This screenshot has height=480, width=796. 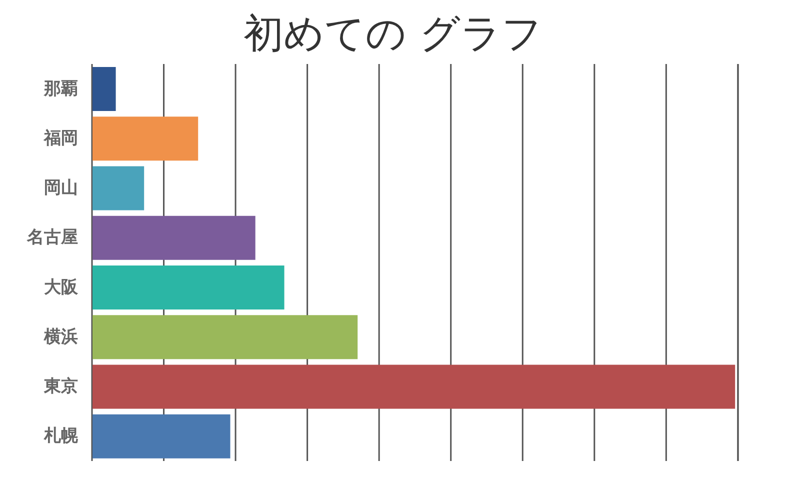 What do you see at coordinates (60, 386) in the screenshot?
I see `y-tick-label: 東京` at bounding box center [60, 386].